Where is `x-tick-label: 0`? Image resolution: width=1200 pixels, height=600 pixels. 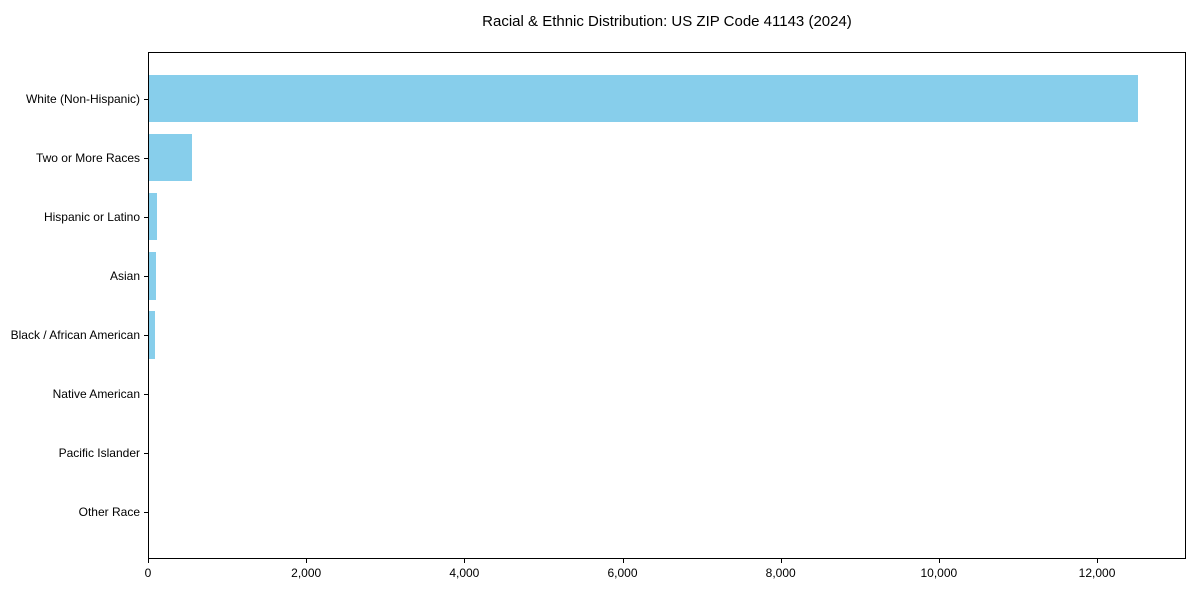 x-tick-label: 0 is located at coordinates (148, 573).